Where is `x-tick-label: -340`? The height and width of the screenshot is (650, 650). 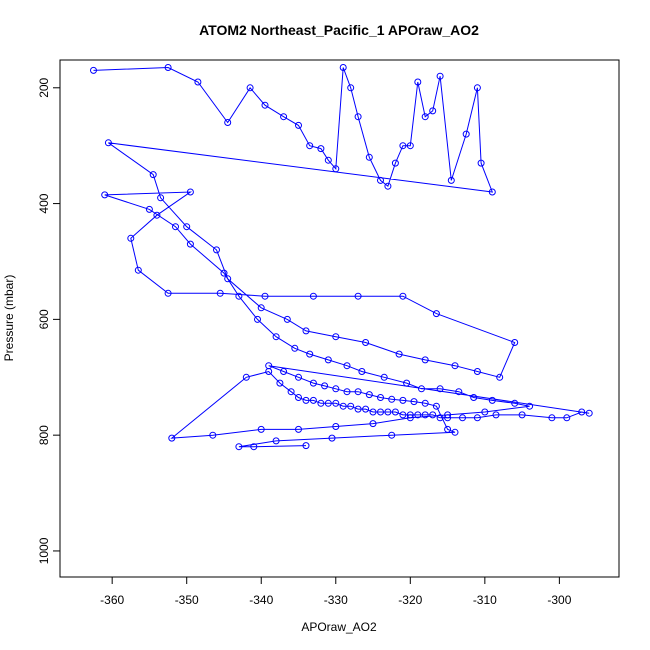 x-tick-label: -340 is located at coordinates (261, 600).